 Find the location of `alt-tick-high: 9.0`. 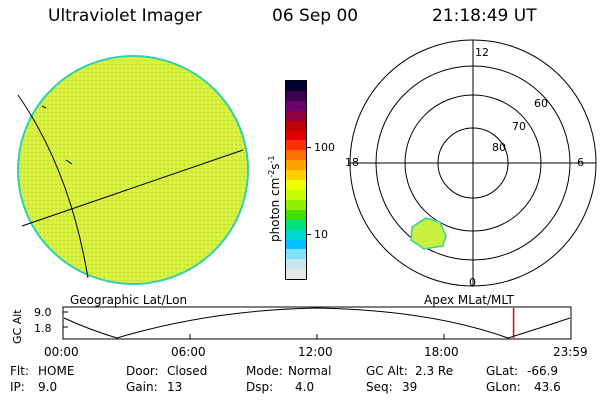

alt-tick-high: 9.0 is located at coordinates (43, 312).